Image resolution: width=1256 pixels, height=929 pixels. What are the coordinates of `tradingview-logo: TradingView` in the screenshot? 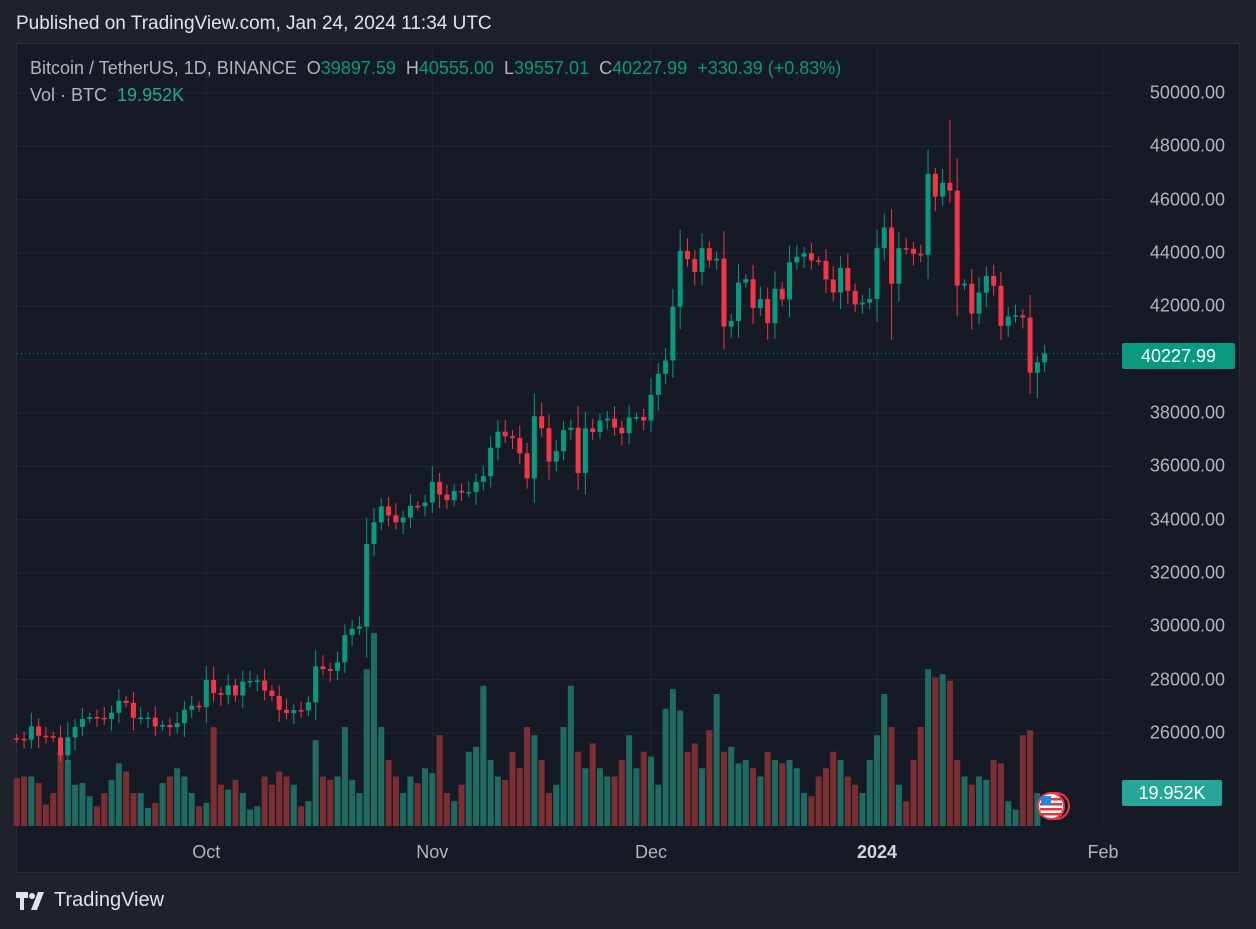 It's located at (90, 900).